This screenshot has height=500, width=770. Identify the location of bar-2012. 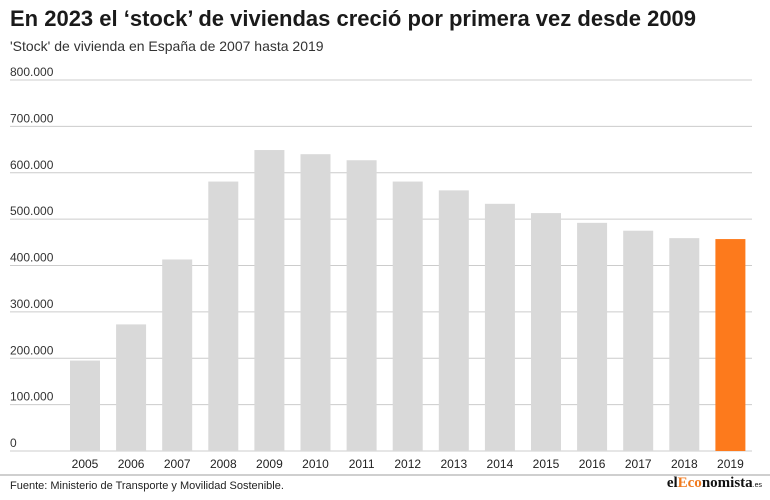
(407, 316).